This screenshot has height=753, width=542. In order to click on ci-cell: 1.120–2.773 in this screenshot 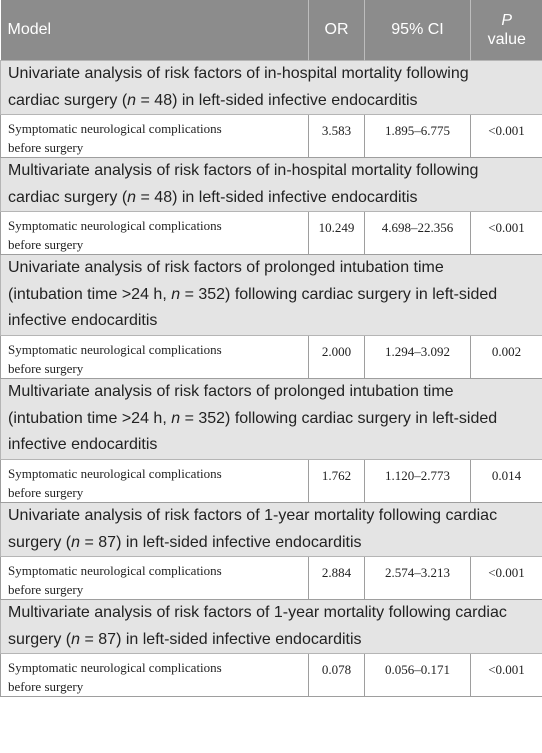, I will do `click(417, 481)`.